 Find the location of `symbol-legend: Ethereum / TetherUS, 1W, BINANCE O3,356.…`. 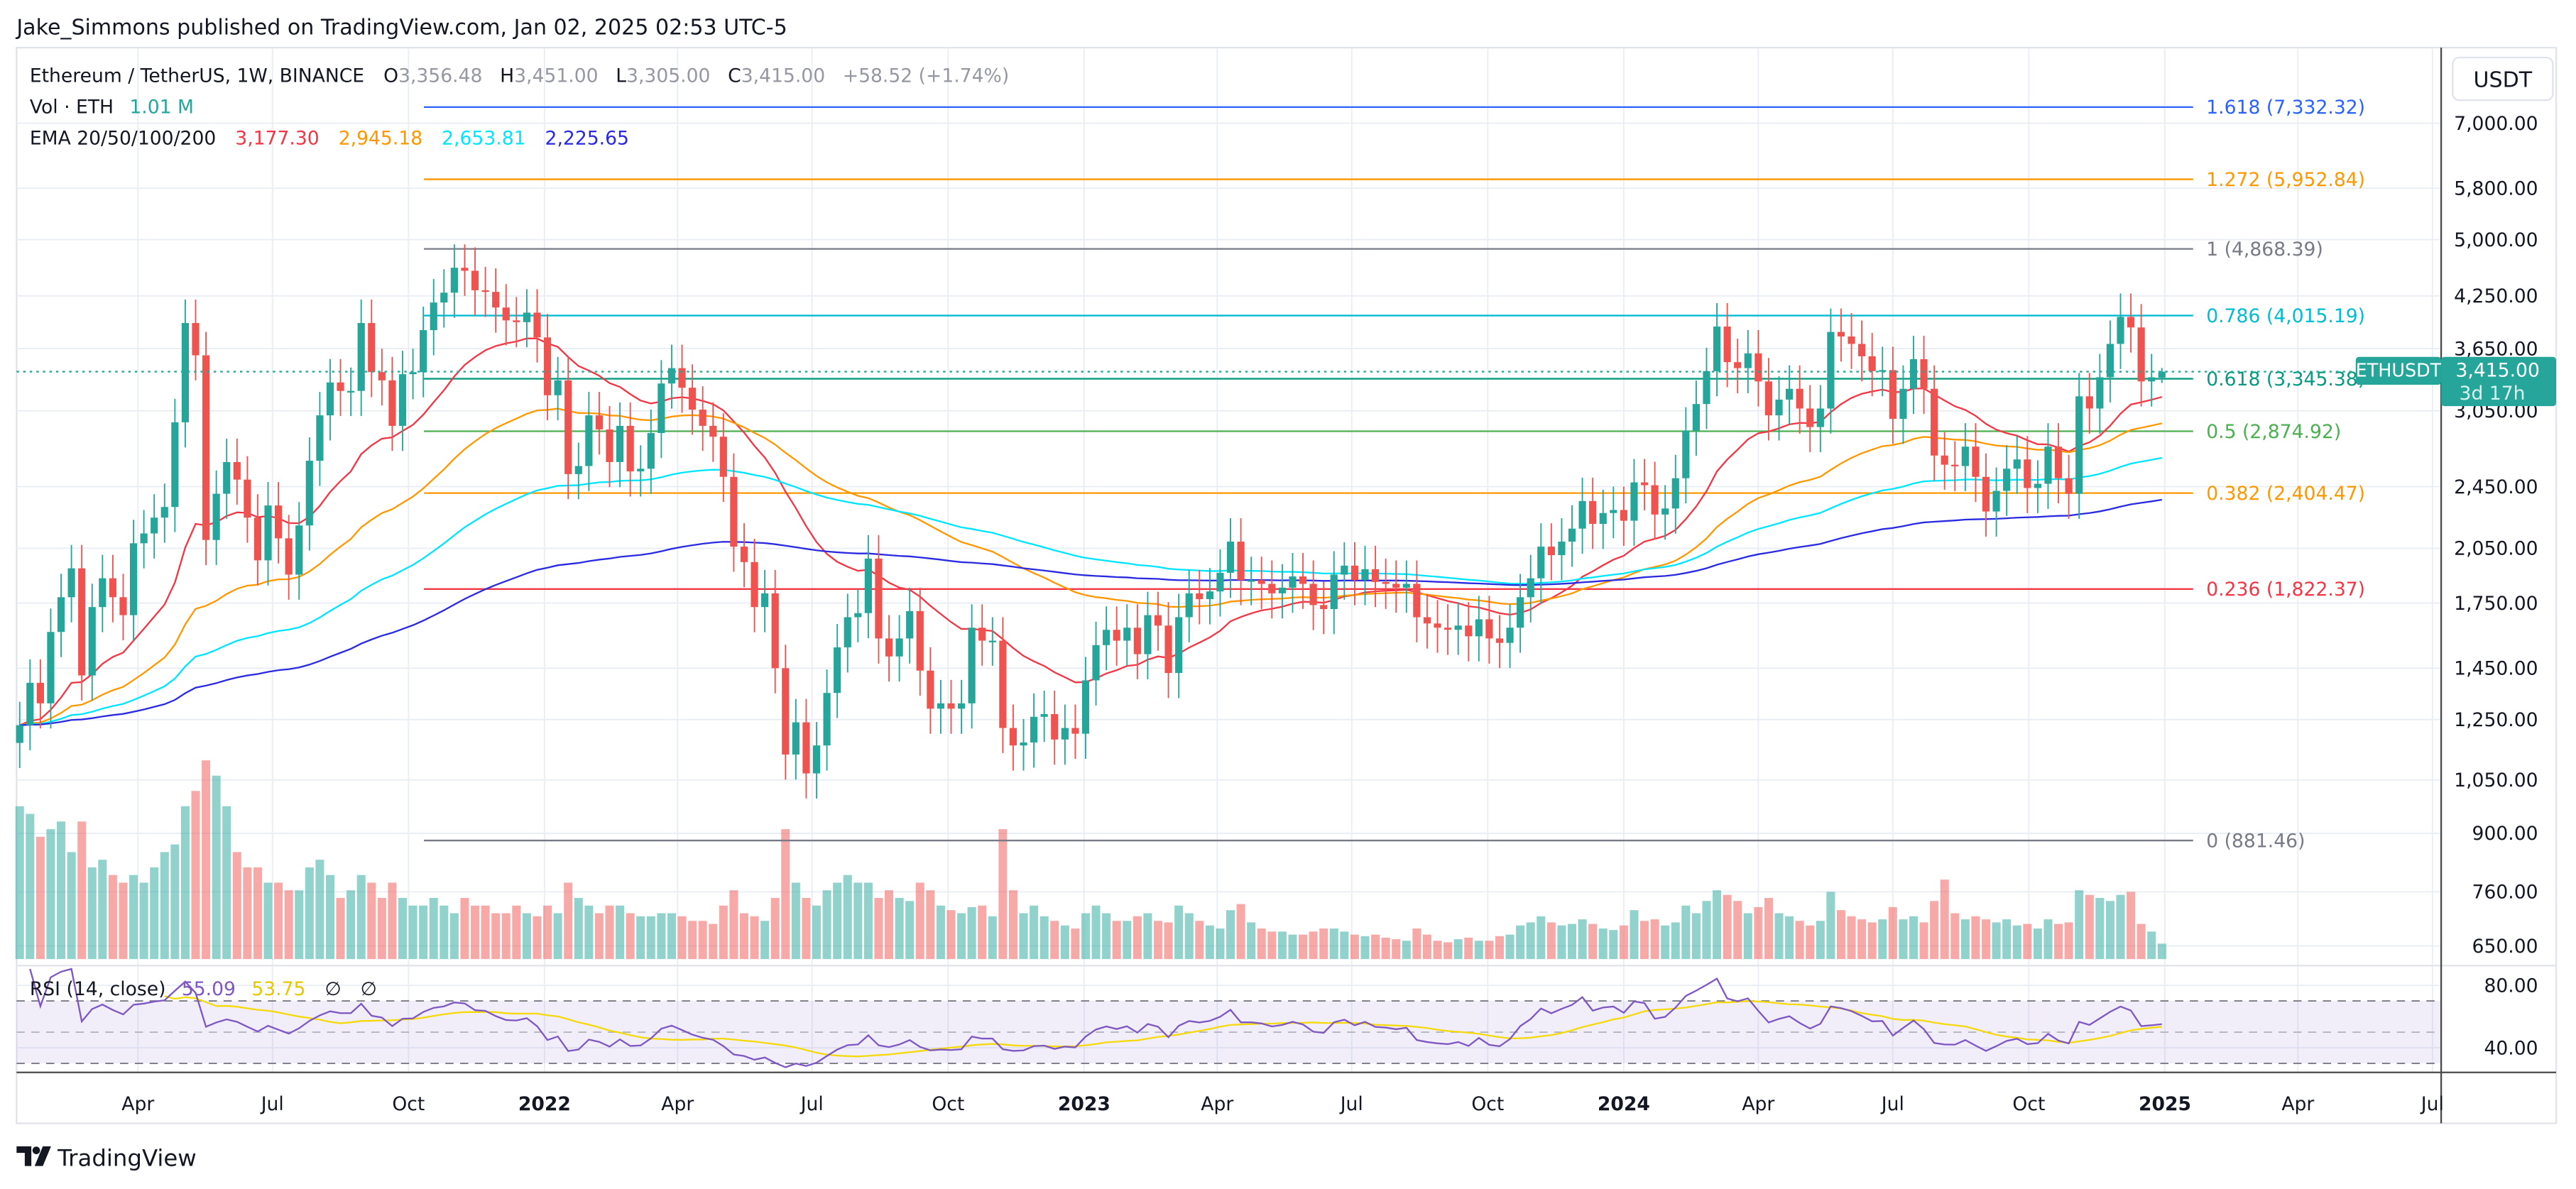

symbol-legend: Ethereum / TetherUS, 1W, BINANCE O3,356.… is located at coordinates (519, 107).